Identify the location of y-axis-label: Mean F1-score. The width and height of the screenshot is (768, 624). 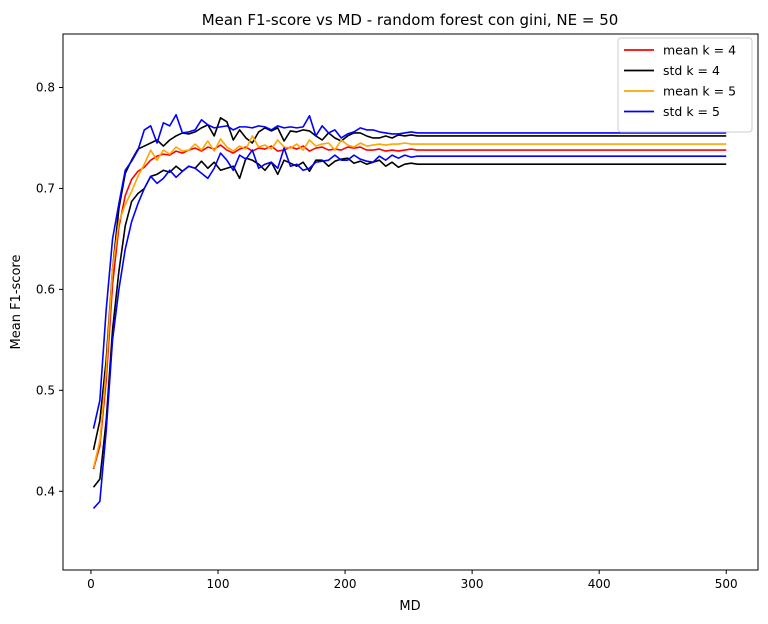
(16, 302).